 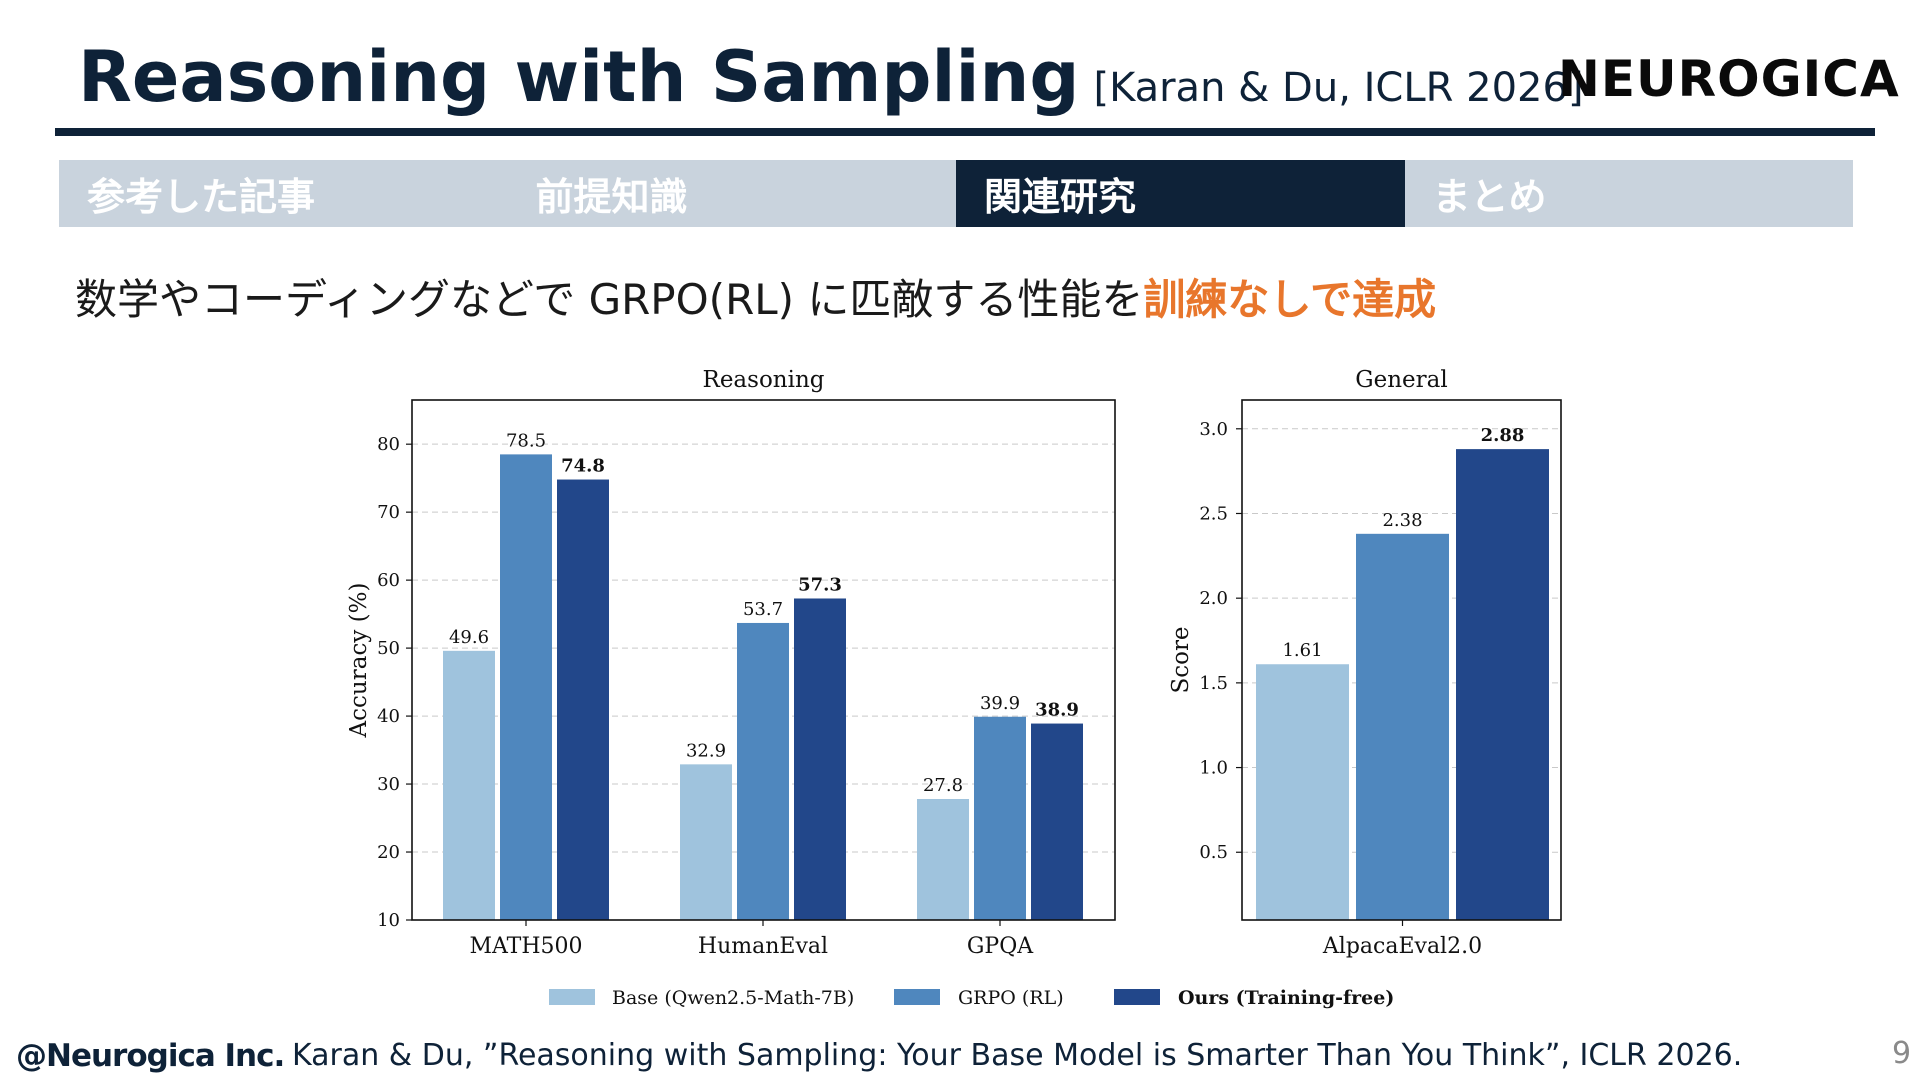 What do you see at coordinates (1286, 998) in the screenshot?
I see `legend-label: Ours (Training-free)` at bounding box center [1286, 998].